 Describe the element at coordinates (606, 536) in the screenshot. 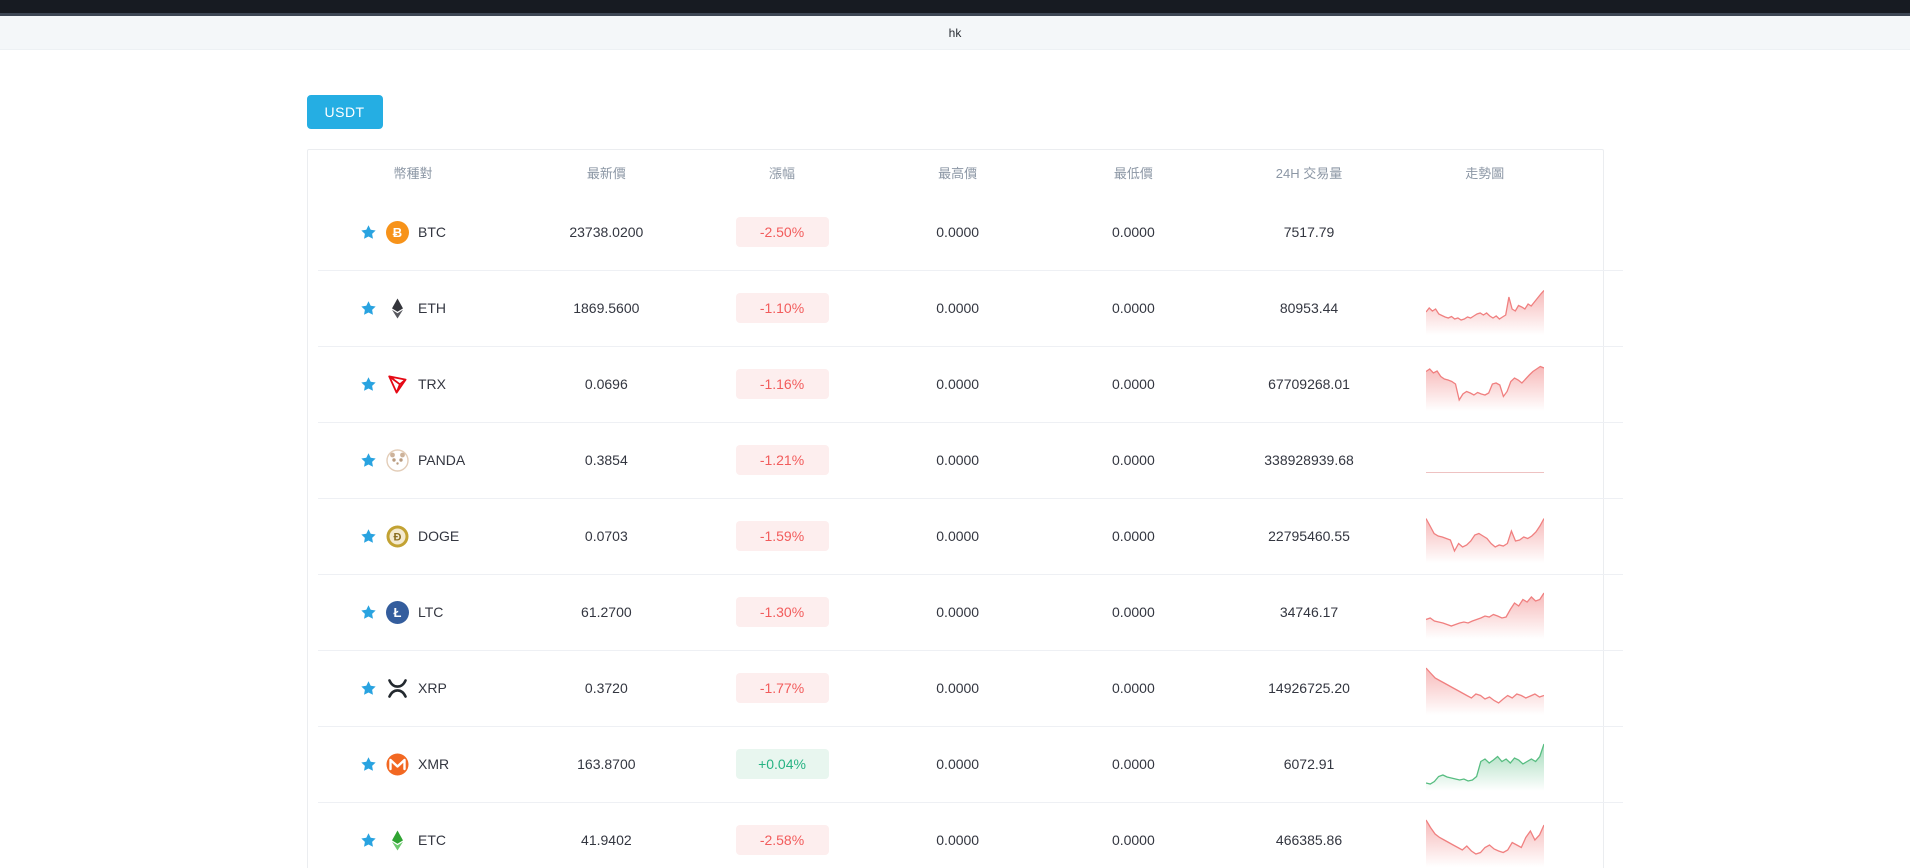

I see `latest-price: 0.0703` at that location.